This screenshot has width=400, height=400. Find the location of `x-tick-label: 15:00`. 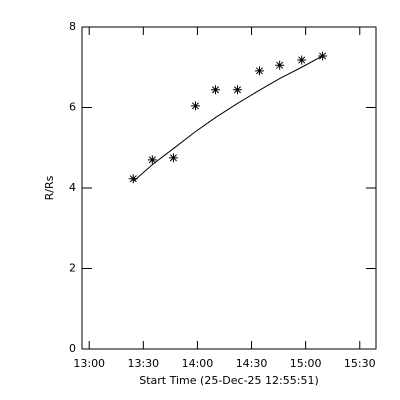

x-tick-label: 15:00 is located at coordinates (306, 363).